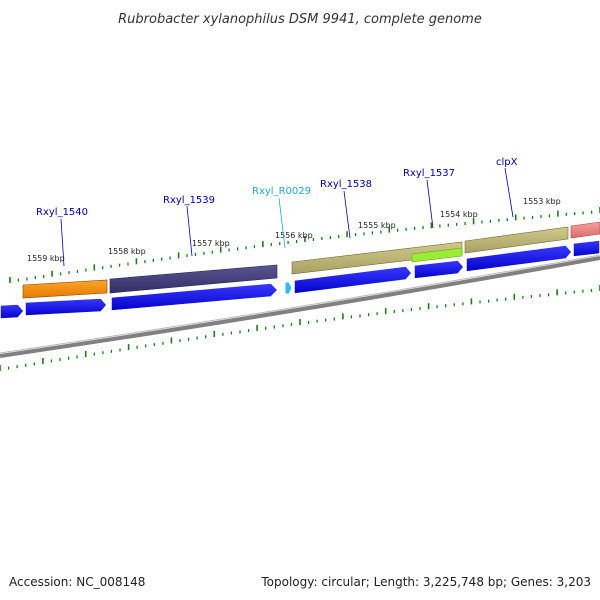 The height and width of the screenshot is (600, 600). What do you see at coordinates (586, 248) in the screenshot?
I see `gene-arrow-next` at bounding box center [586, 248].